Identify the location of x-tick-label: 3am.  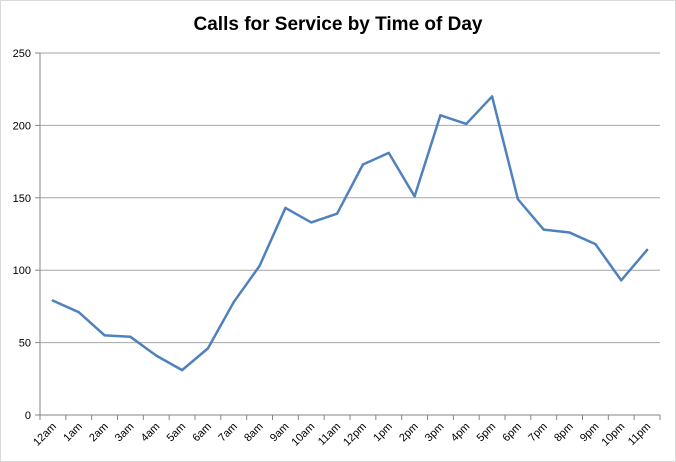
(125, 433).